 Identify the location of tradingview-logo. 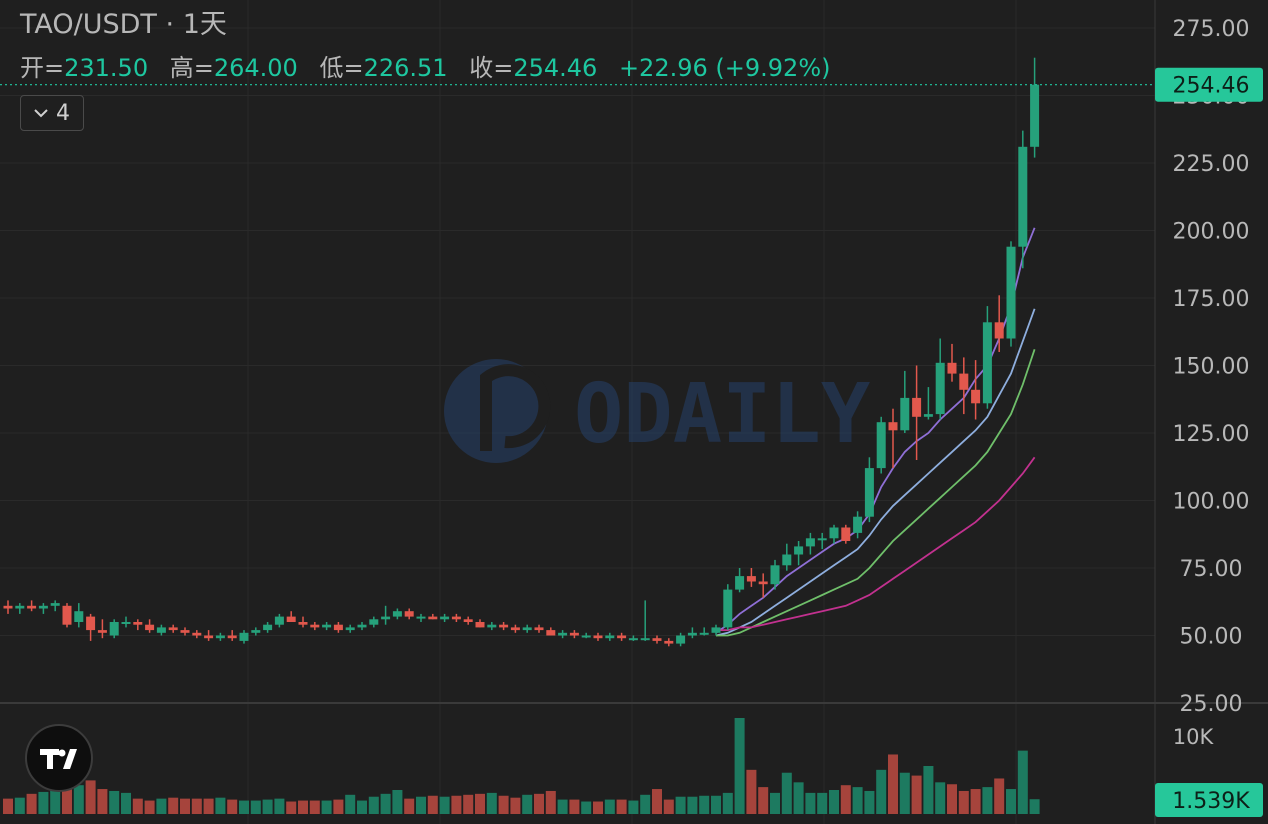
(59, 758).